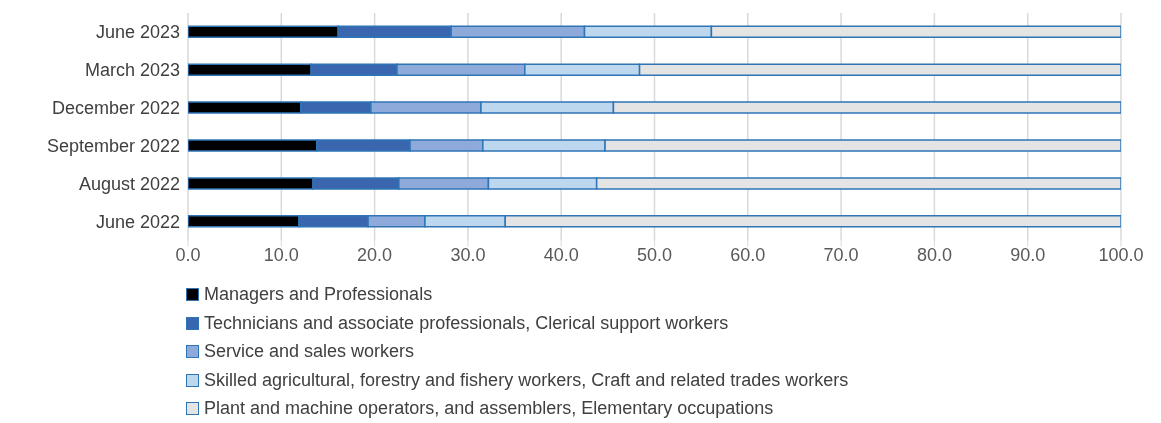 This screenshot has width=1161, height=423. What do you see at coordinates (654, 255) in the screenshot?
I see `x-tick-label: 50.0` at bounding box center [654, 255].